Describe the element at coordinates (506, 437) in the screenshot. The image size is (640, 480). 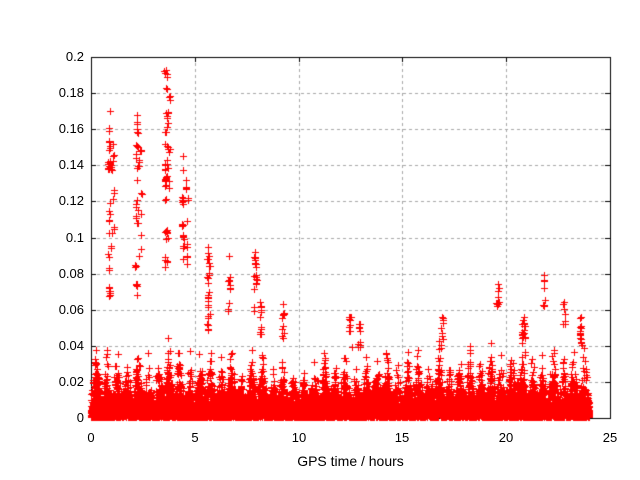
I see `x-tick-label: 20` at that location.